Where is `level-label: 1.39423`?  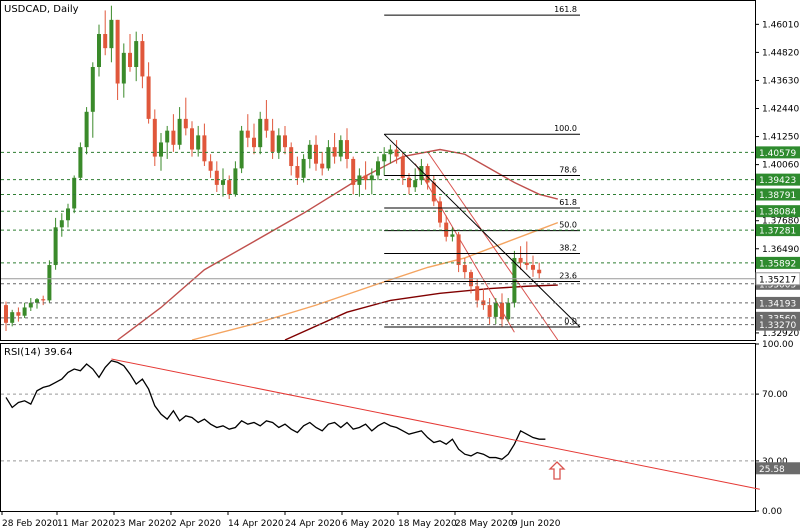 level-label: 1.39423 is located at coordinates (777, 181).